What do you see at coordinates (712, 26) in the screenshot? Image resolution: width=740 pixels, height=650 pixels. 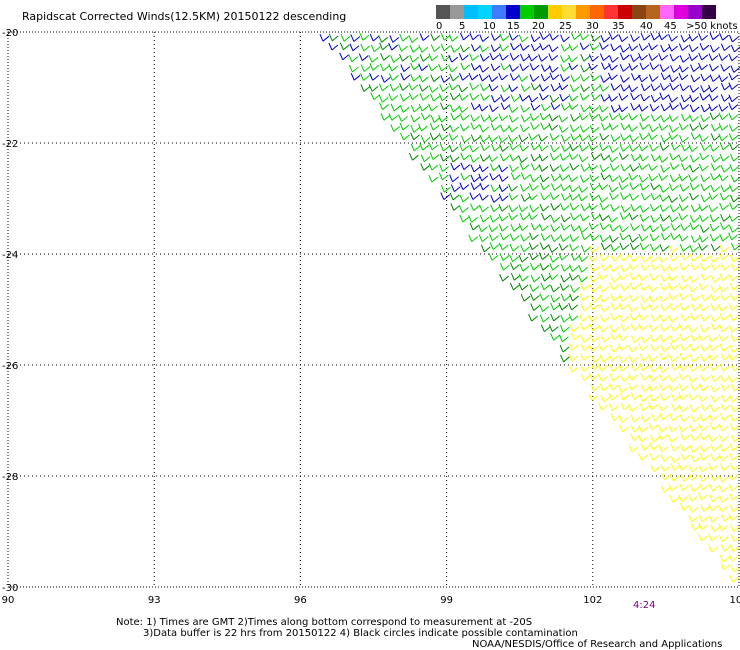 I see `colorbar-label: >50 knots` at bounding box center [712, 26].